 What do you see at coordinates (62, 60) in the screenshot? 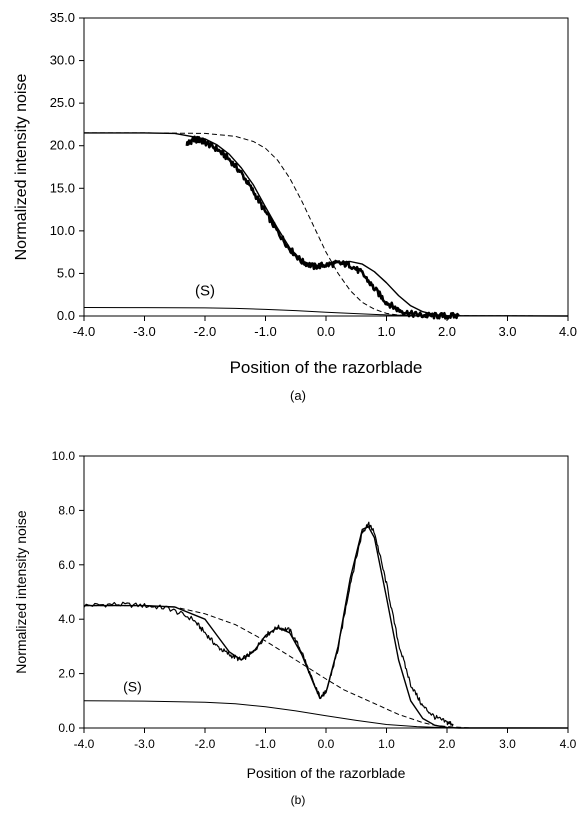
I see `y-tick-label: 30.0` at bounding box center [62, 60].